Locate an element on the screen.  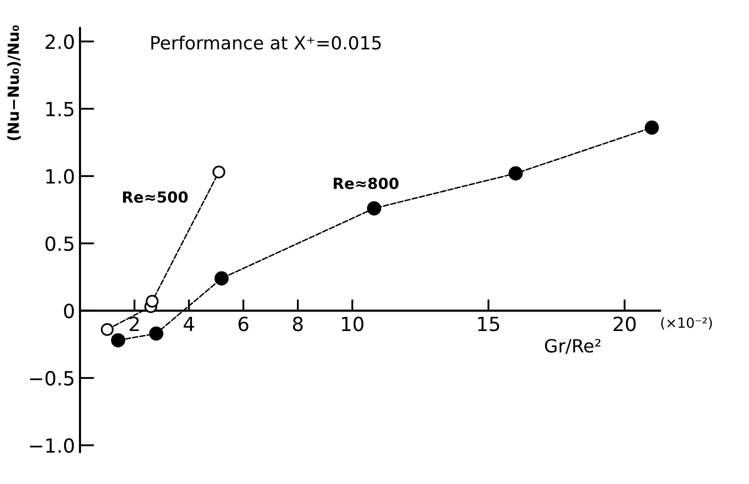
x-tick-label: 15 is located at coordinates (489, 324).